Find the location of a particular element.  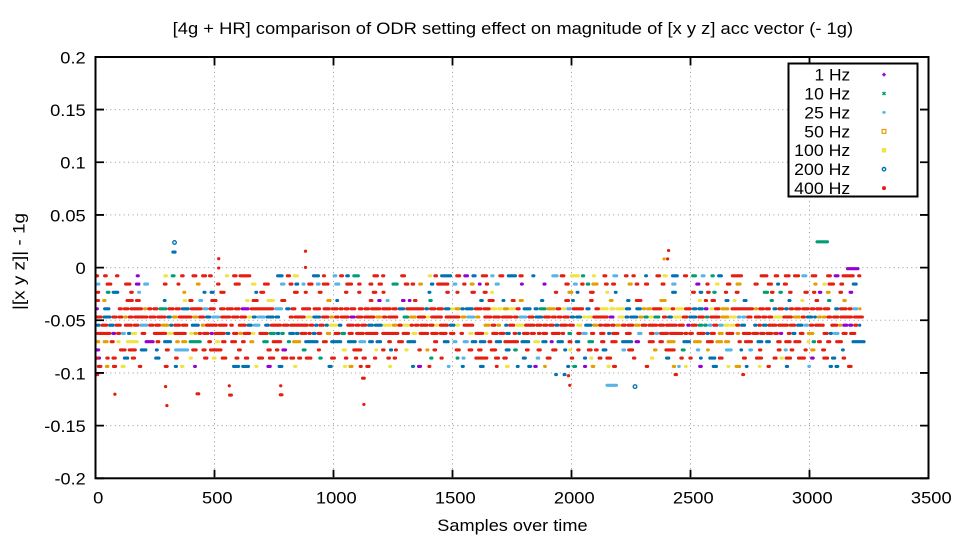

svg-text: 3000 is located at coordinates (812, 498).